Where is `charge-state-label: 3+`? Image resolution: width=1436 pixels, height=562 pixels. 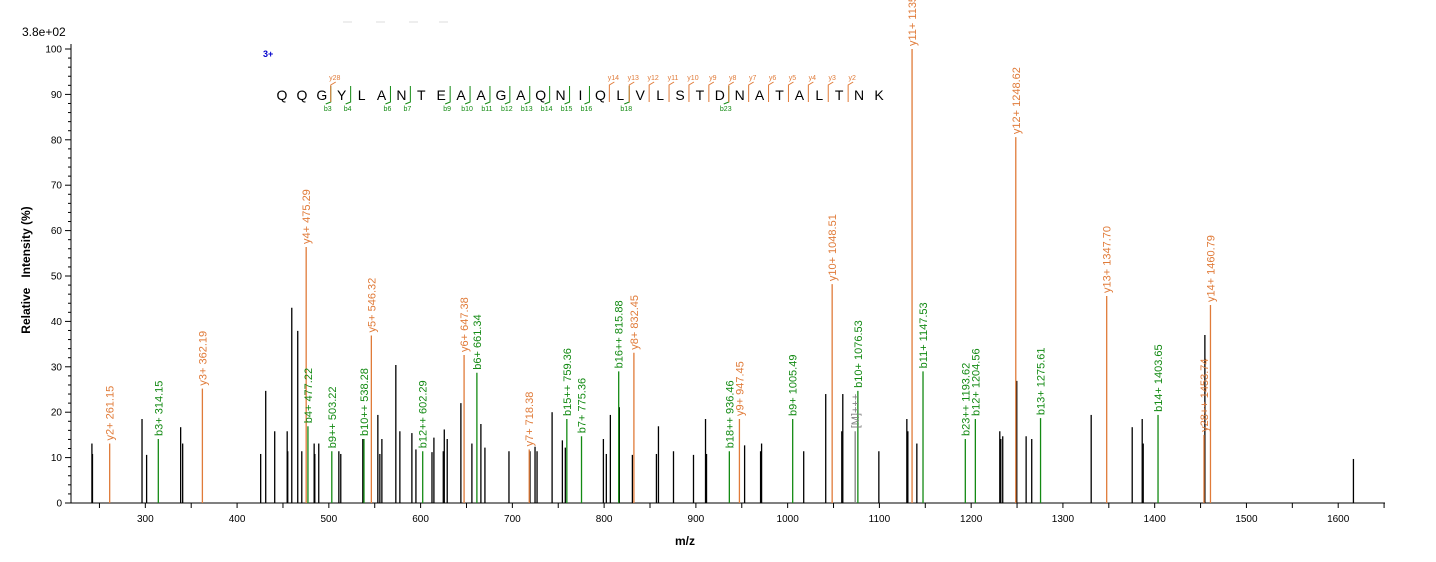
charge-state-label: 3+ is located at coordinates (268, 54).